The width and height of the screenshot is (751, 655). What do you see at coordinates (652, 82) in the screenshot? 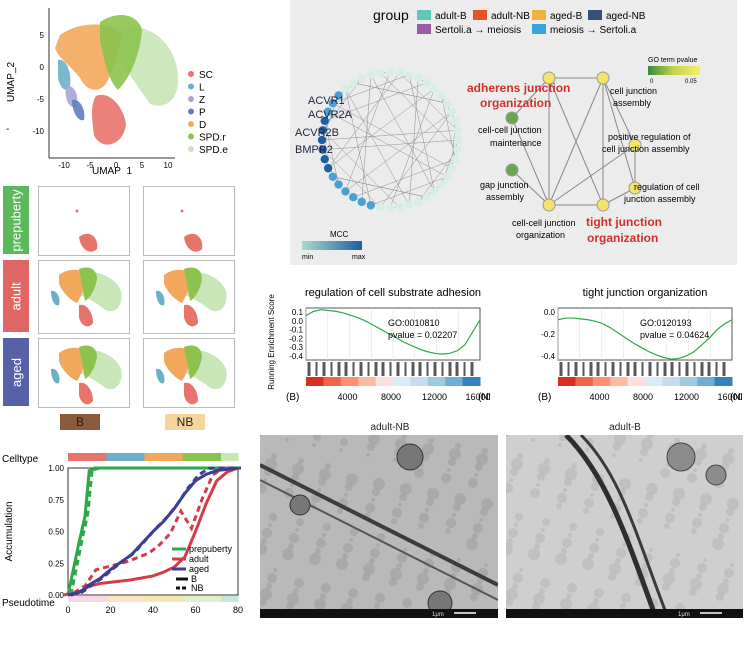
I see `go-tick-0: 0` at bounding box center [652, 82].